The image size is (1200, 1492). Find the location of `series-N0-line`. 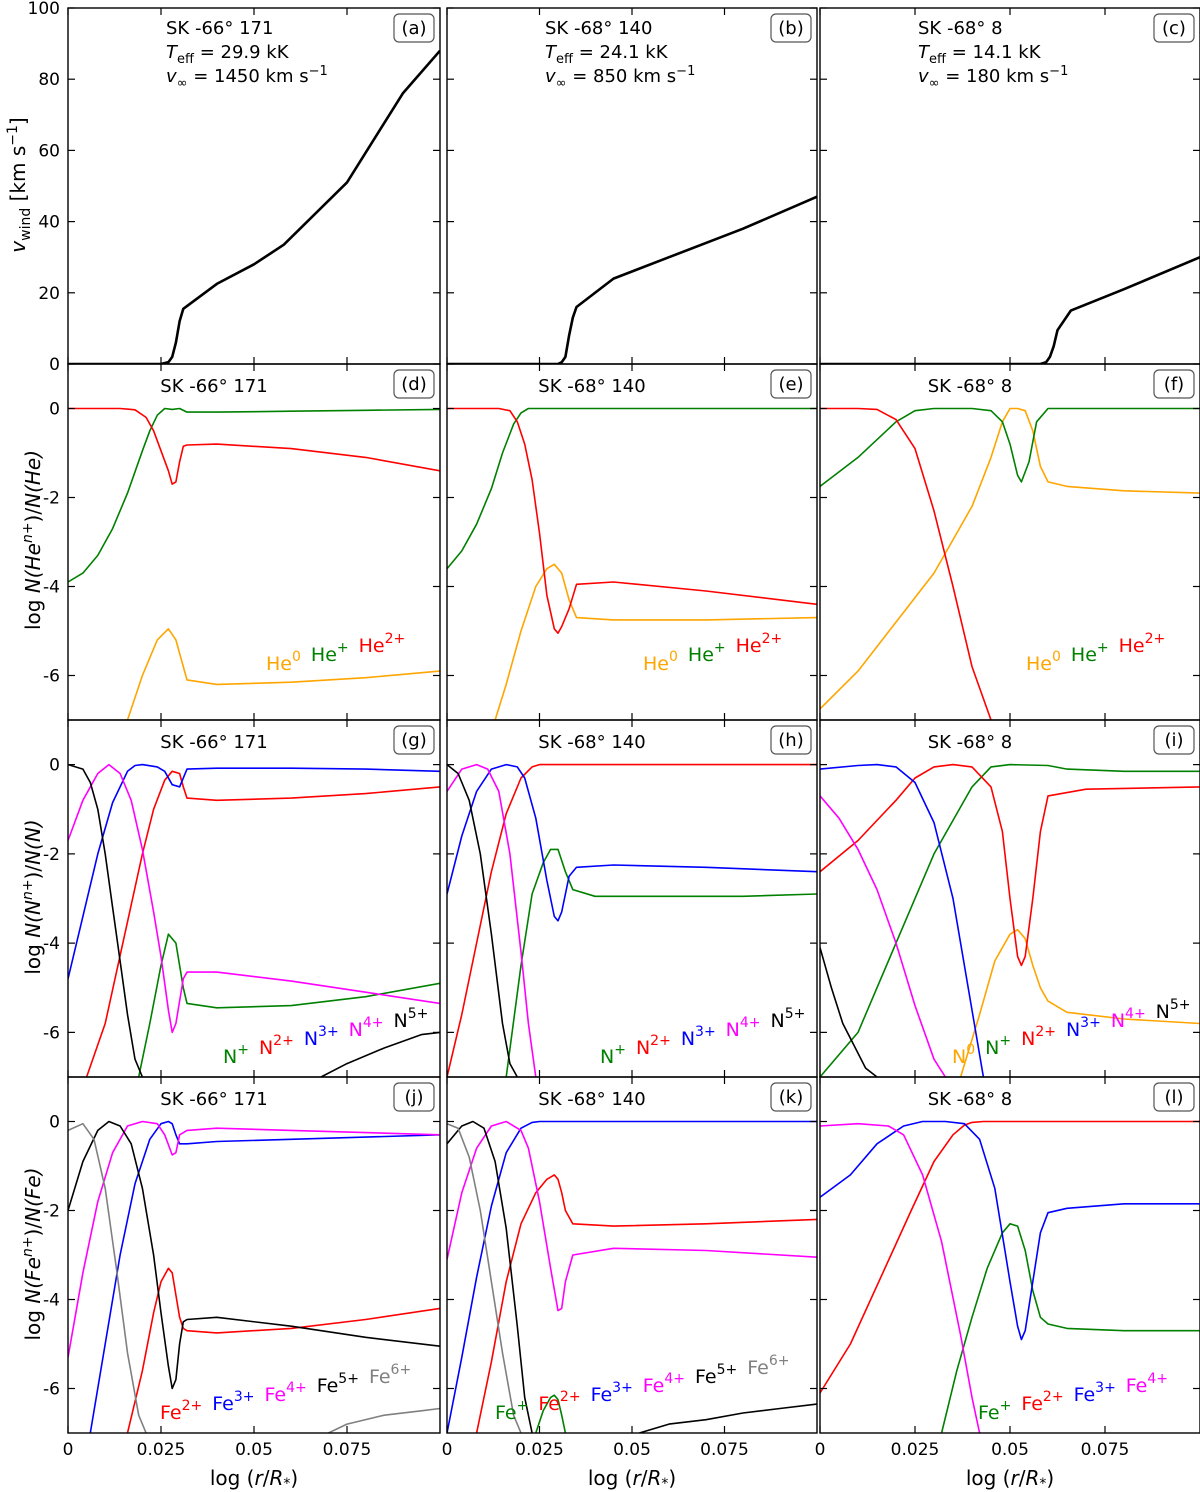

series-N0-line is located at coordinates (1079, 1002).